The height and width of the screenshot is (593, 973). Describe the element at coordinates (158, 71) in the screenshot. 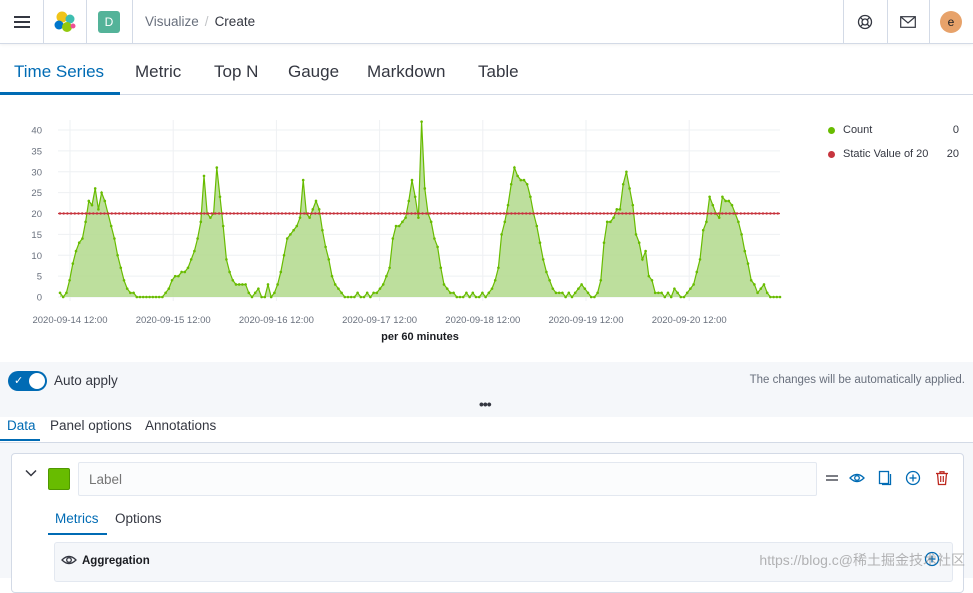

I see `tab-metric: Metric` at that location.